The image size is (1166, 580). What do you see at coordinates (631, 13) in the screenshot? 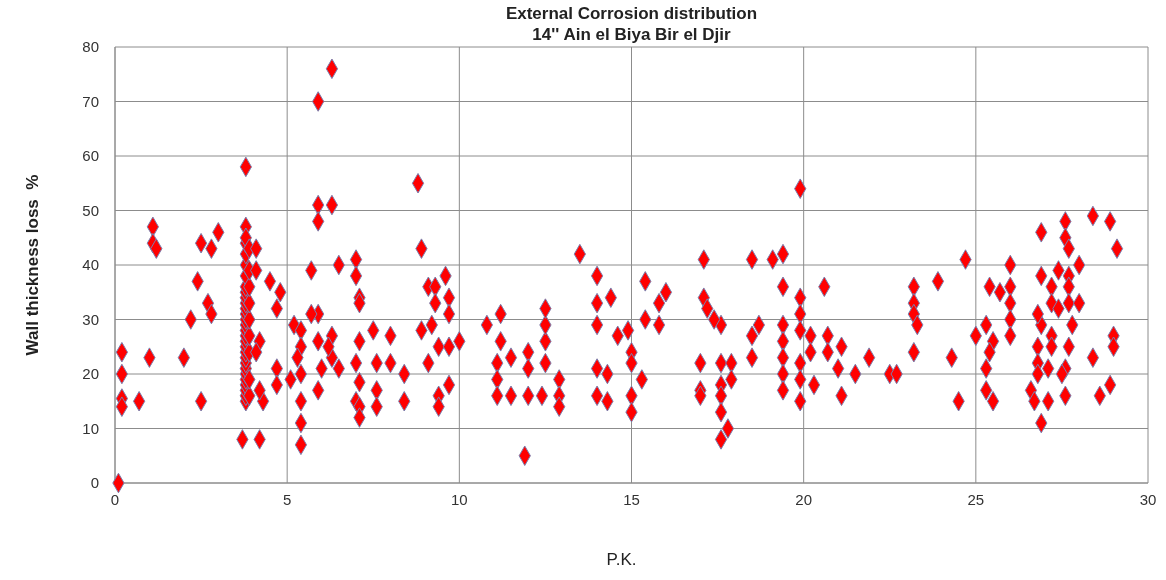
I see `chart-title: External Corrosion distribution` at bounding box center [631, 13].